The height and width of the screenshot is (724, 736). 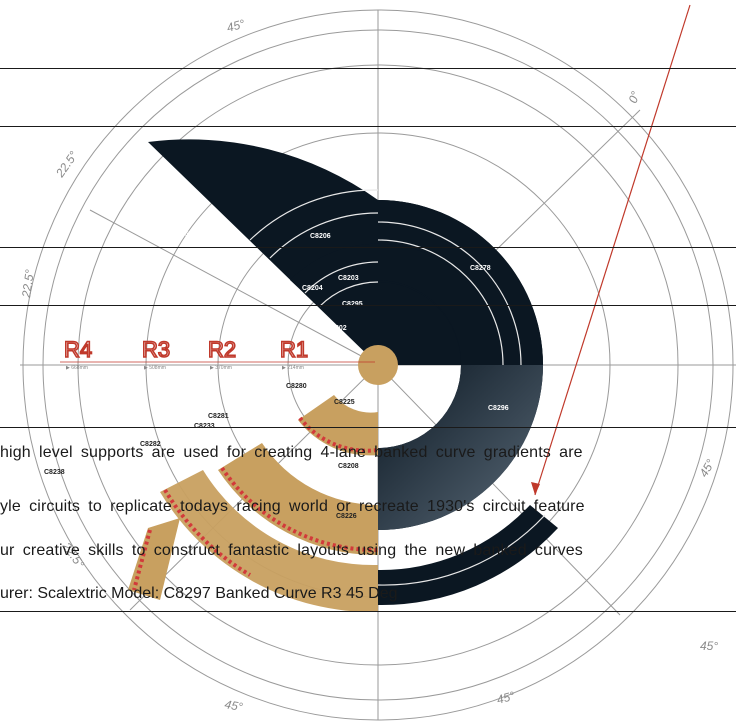 What do you see at coordinates (312, 288) in the screenshot?
I see `piece-code: C8204` at bounding box center [312, 288].